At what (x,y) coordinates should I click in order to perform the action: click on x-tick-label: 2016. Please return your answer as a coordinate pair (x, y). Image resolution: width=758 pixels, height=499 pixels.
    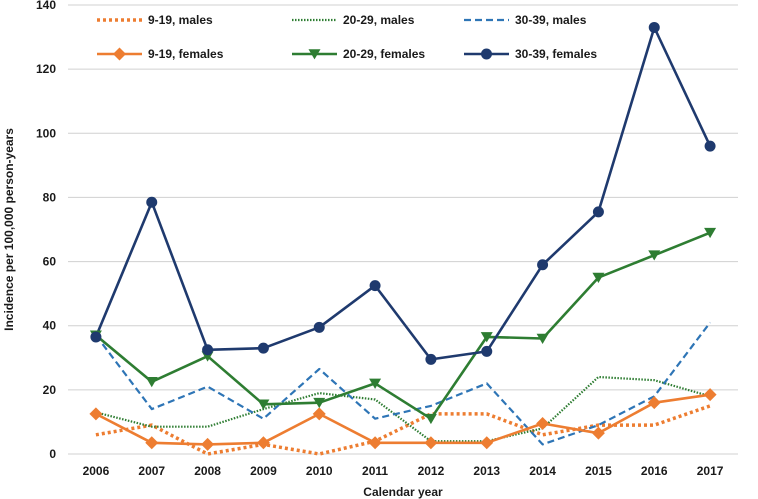
    Looking at the image, I should click on (654, 471).